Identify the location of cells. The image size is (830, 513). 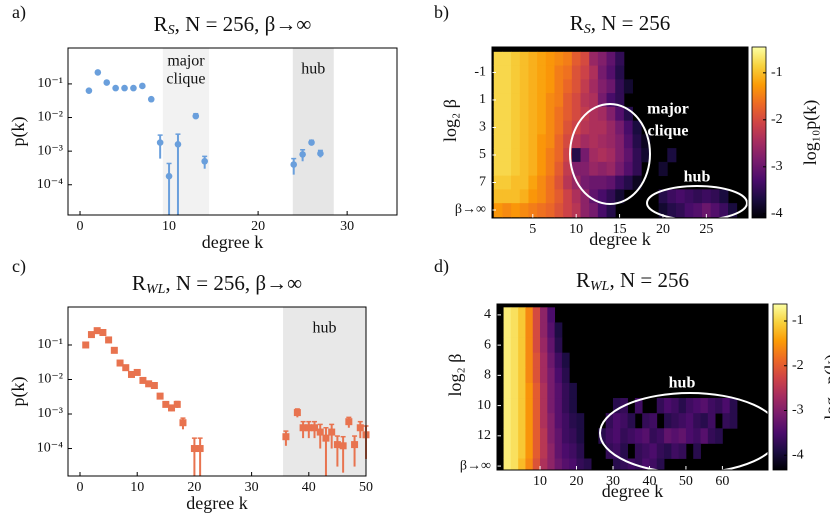
(615, 134).